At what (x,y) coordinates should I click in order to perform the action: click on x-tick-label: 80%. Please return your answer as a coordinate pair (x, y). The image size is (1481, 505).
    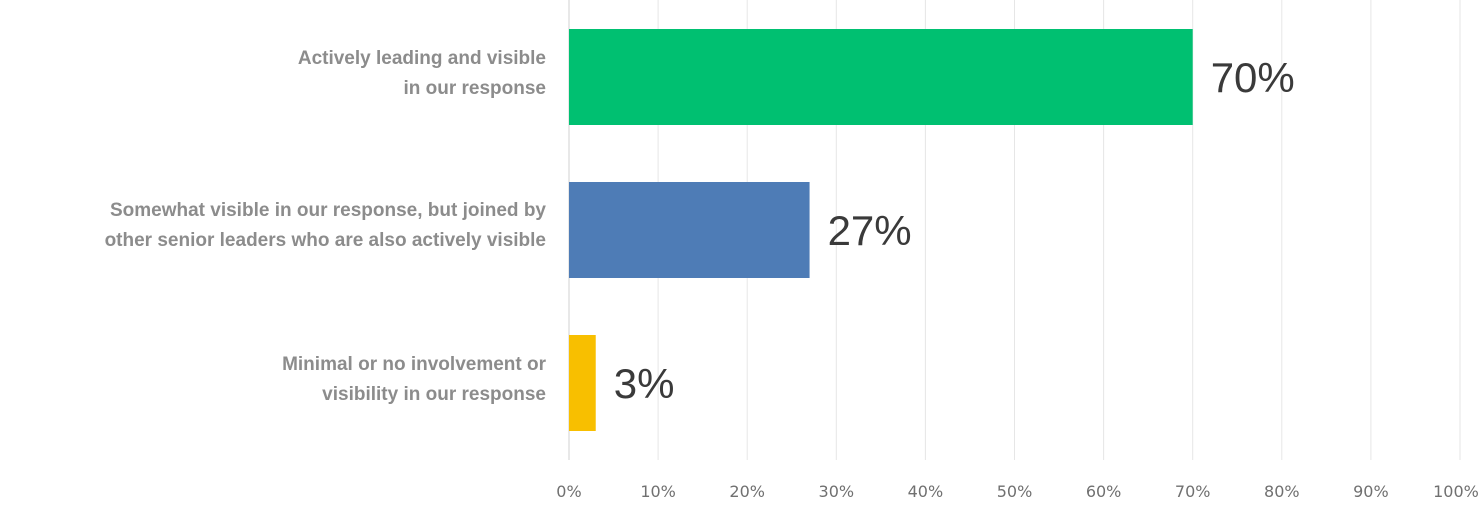
    Looking at the image, I should click on (1282, 491).